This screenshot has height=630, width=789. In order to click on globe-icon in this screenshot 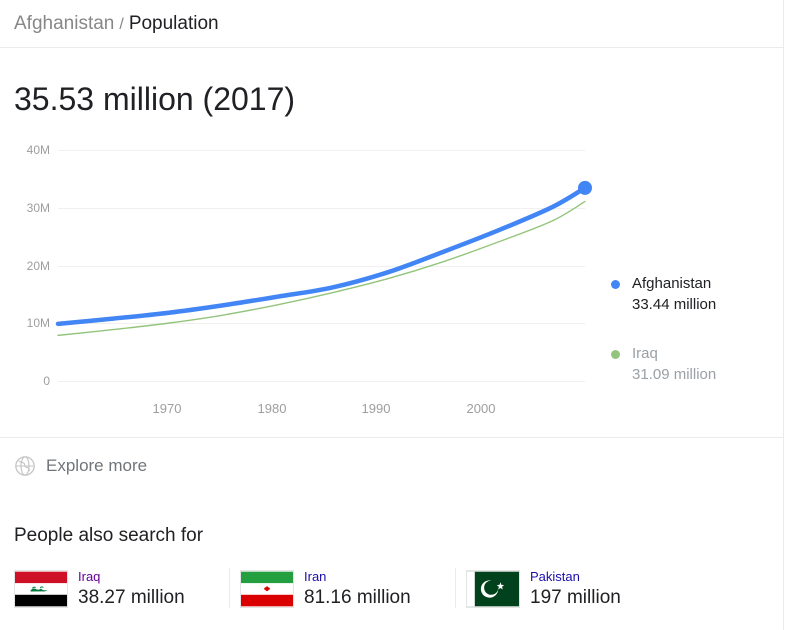, I will do `click(25, 466)`.